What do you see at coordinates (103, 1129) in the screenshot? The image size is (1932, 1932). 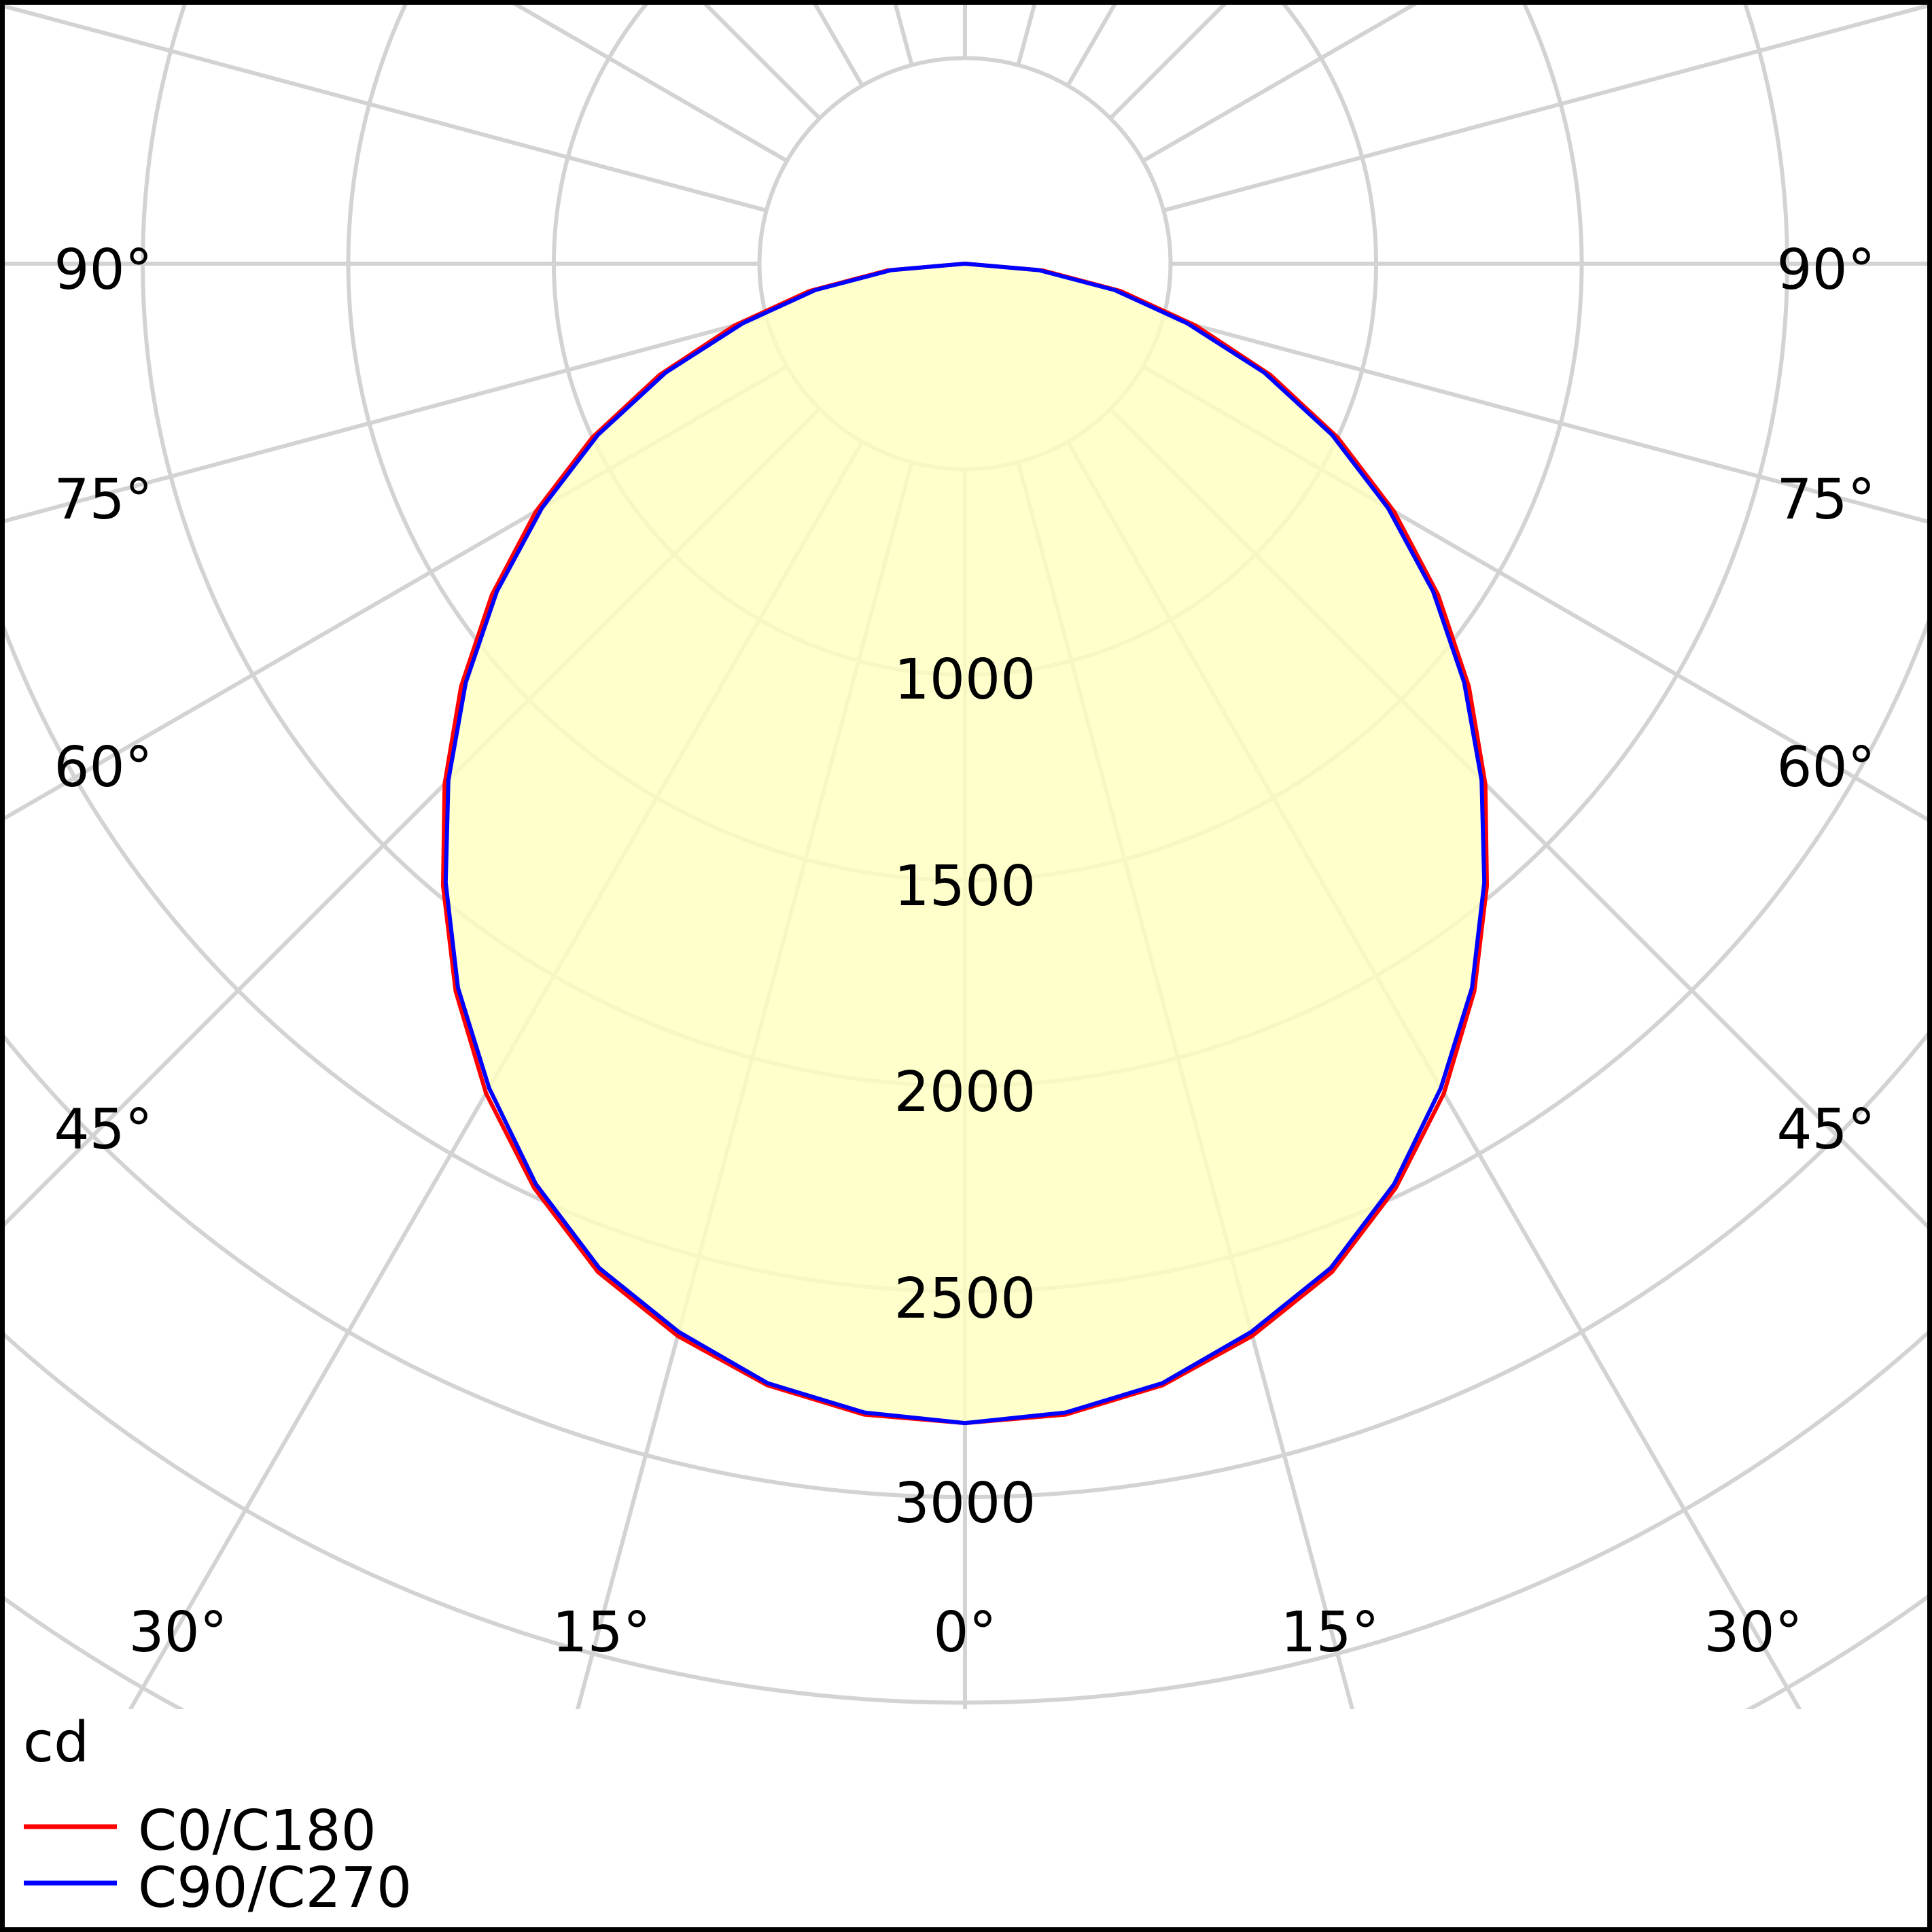 I see `angle-label-left-45: 45°` at bounding box center [103, 1129].